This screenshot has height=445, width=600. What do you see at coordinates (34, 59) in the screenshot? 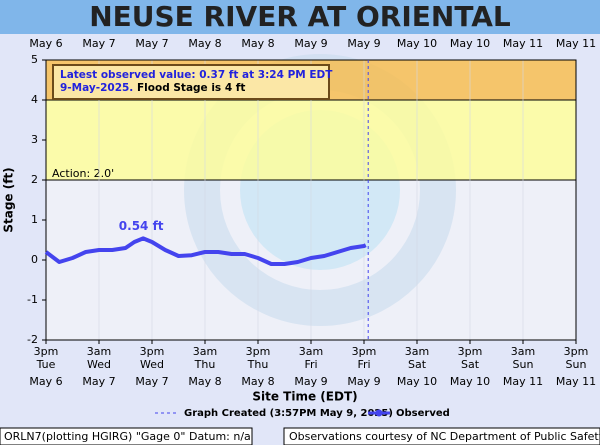
I see `y-tick-label: 5` at bounding box center [34, 59].